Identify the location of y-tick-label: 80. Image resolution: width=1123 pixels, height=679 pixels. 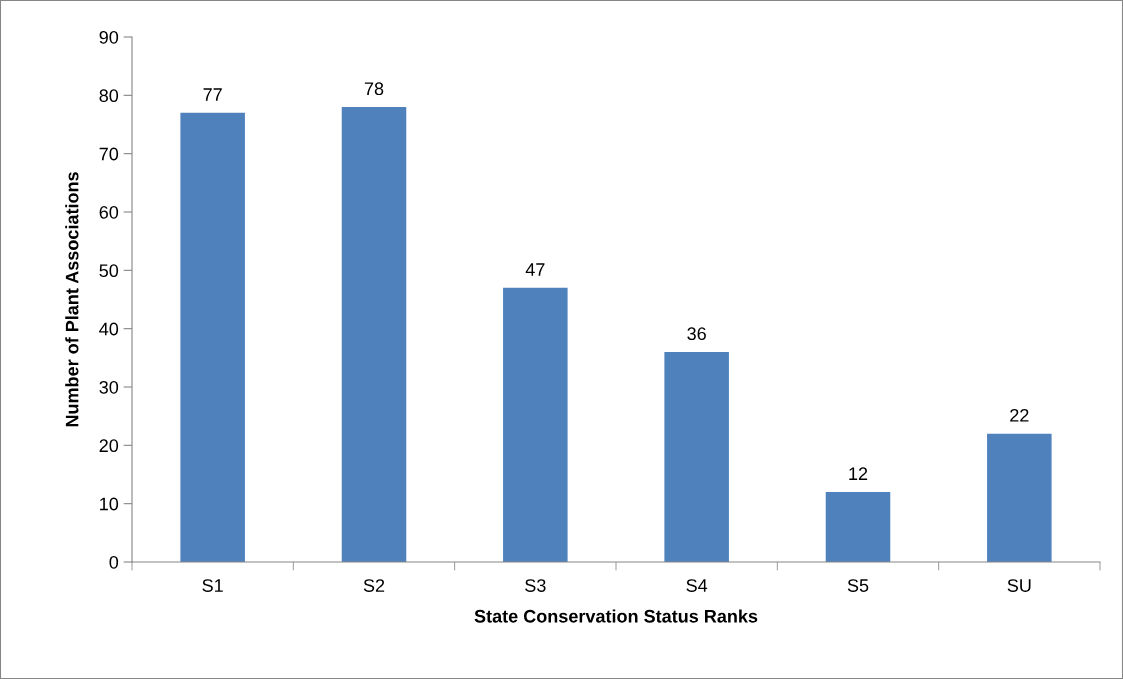
(109, 96).